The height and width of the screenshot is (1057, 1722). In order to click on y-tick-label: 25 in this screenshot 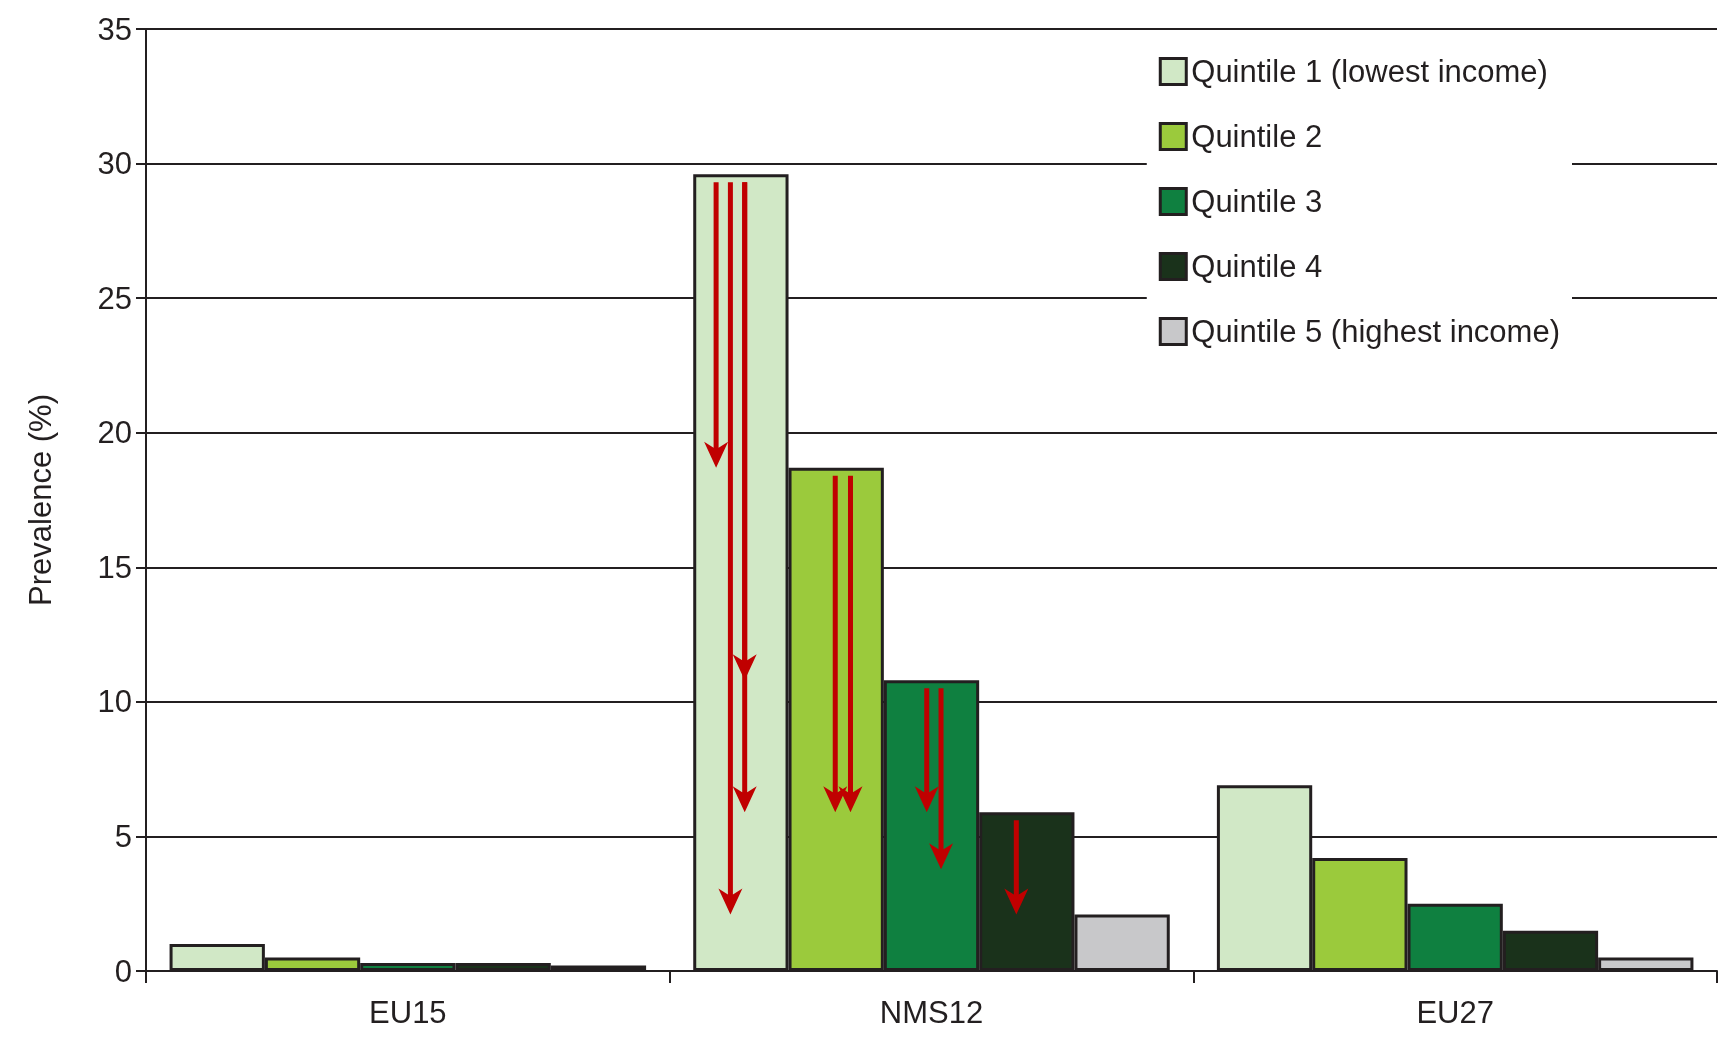, I will do `click(114, 298)`.